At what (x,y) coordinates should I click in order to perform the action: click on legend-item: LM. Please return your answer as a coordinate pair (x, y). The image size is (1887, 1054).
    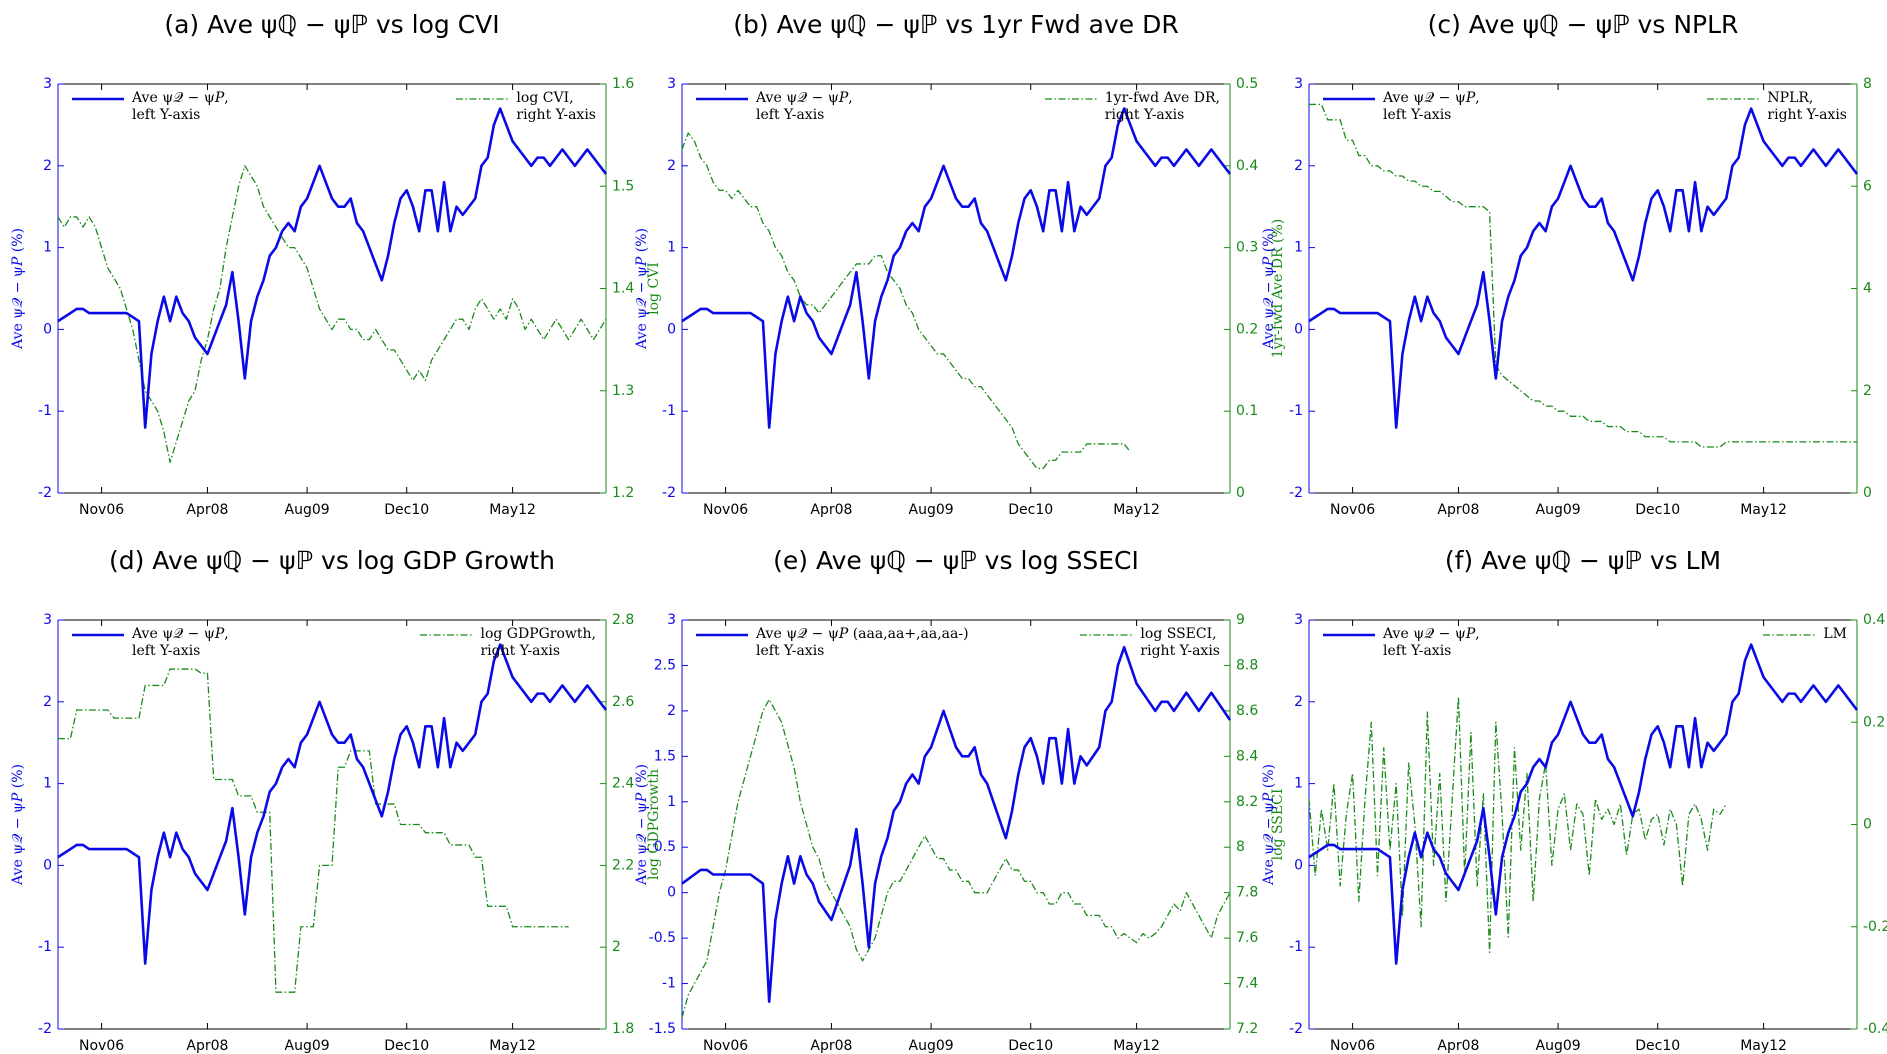
    Looking at the image, I should click on (1804, 634).